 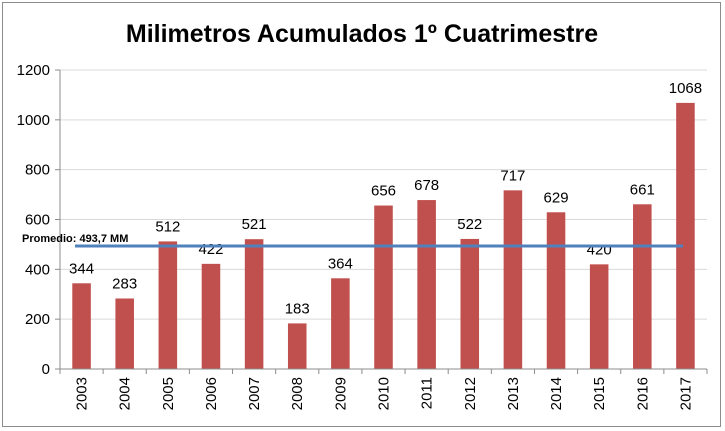 I want to click on x-tick-label-2009: 2009, so click(x=340, y=393).